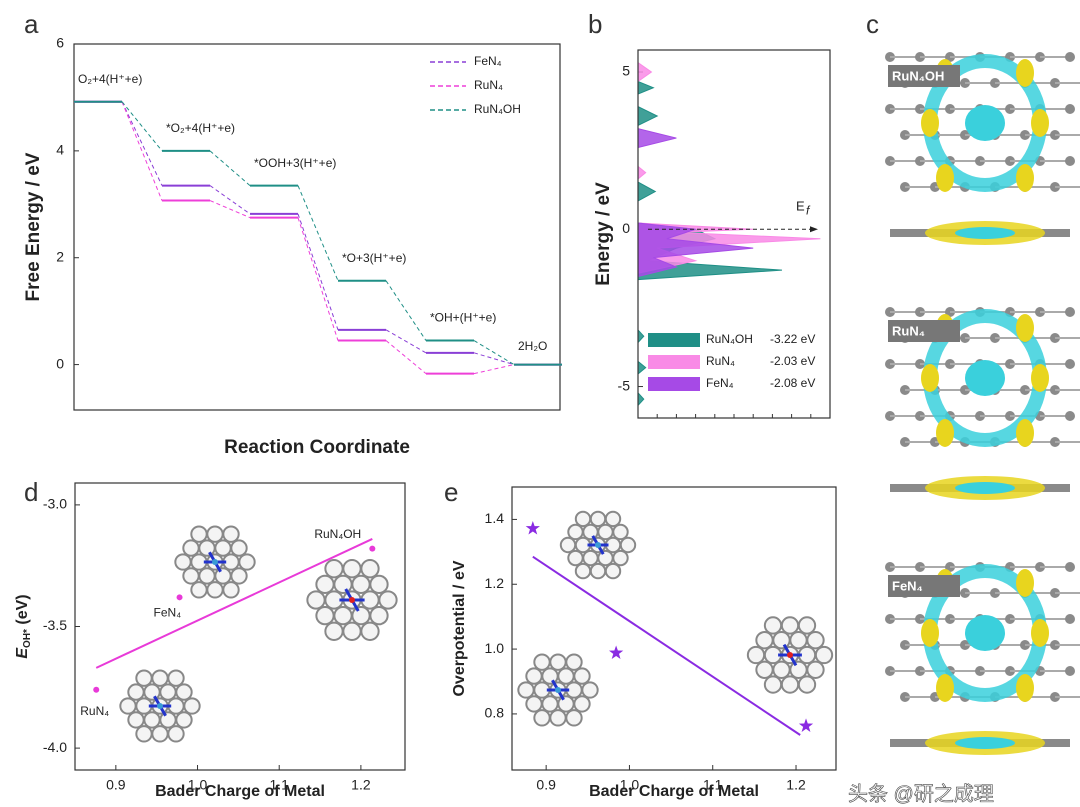 The image size is (1080, 807). What do you see at coordinates (982, 658) in the screenshot?
I see `structure-image` at bounding box center [982, 658].